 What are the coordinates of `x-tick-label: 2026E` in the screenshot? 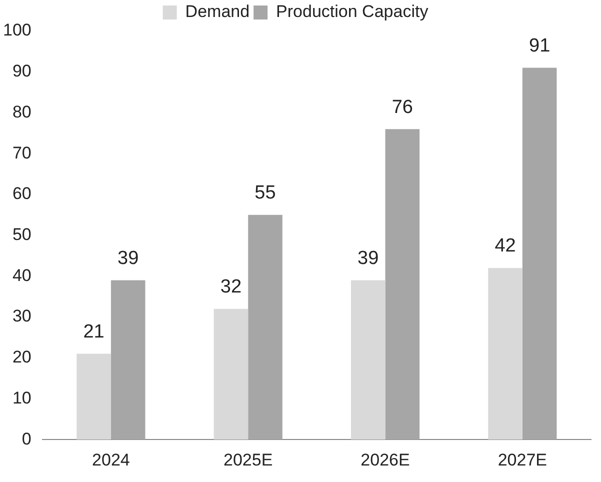 It's located at (385, 460).